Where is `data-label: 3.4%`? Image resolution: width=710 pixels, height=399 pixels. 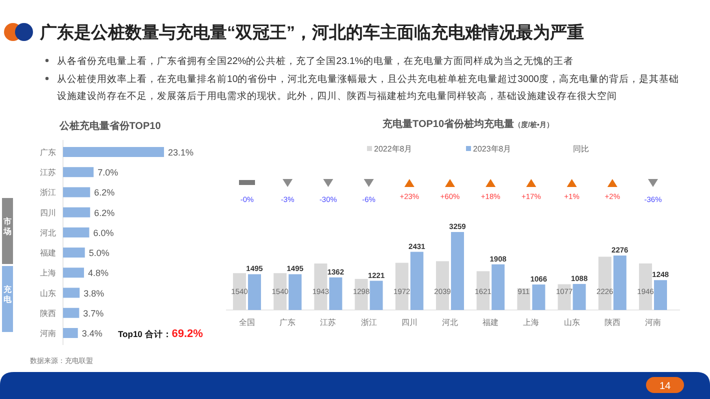 data-label: 3.4% is located at coordinates (92, 333).